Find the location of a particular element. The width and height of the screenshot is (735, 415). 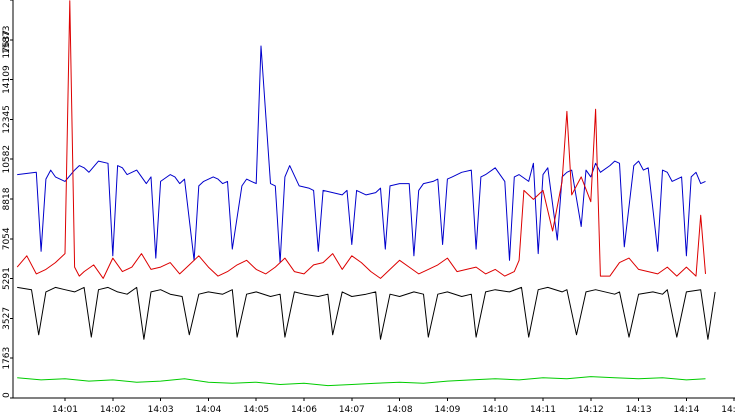

y-tick-label: 5291 is located at coordinates (7, 278).